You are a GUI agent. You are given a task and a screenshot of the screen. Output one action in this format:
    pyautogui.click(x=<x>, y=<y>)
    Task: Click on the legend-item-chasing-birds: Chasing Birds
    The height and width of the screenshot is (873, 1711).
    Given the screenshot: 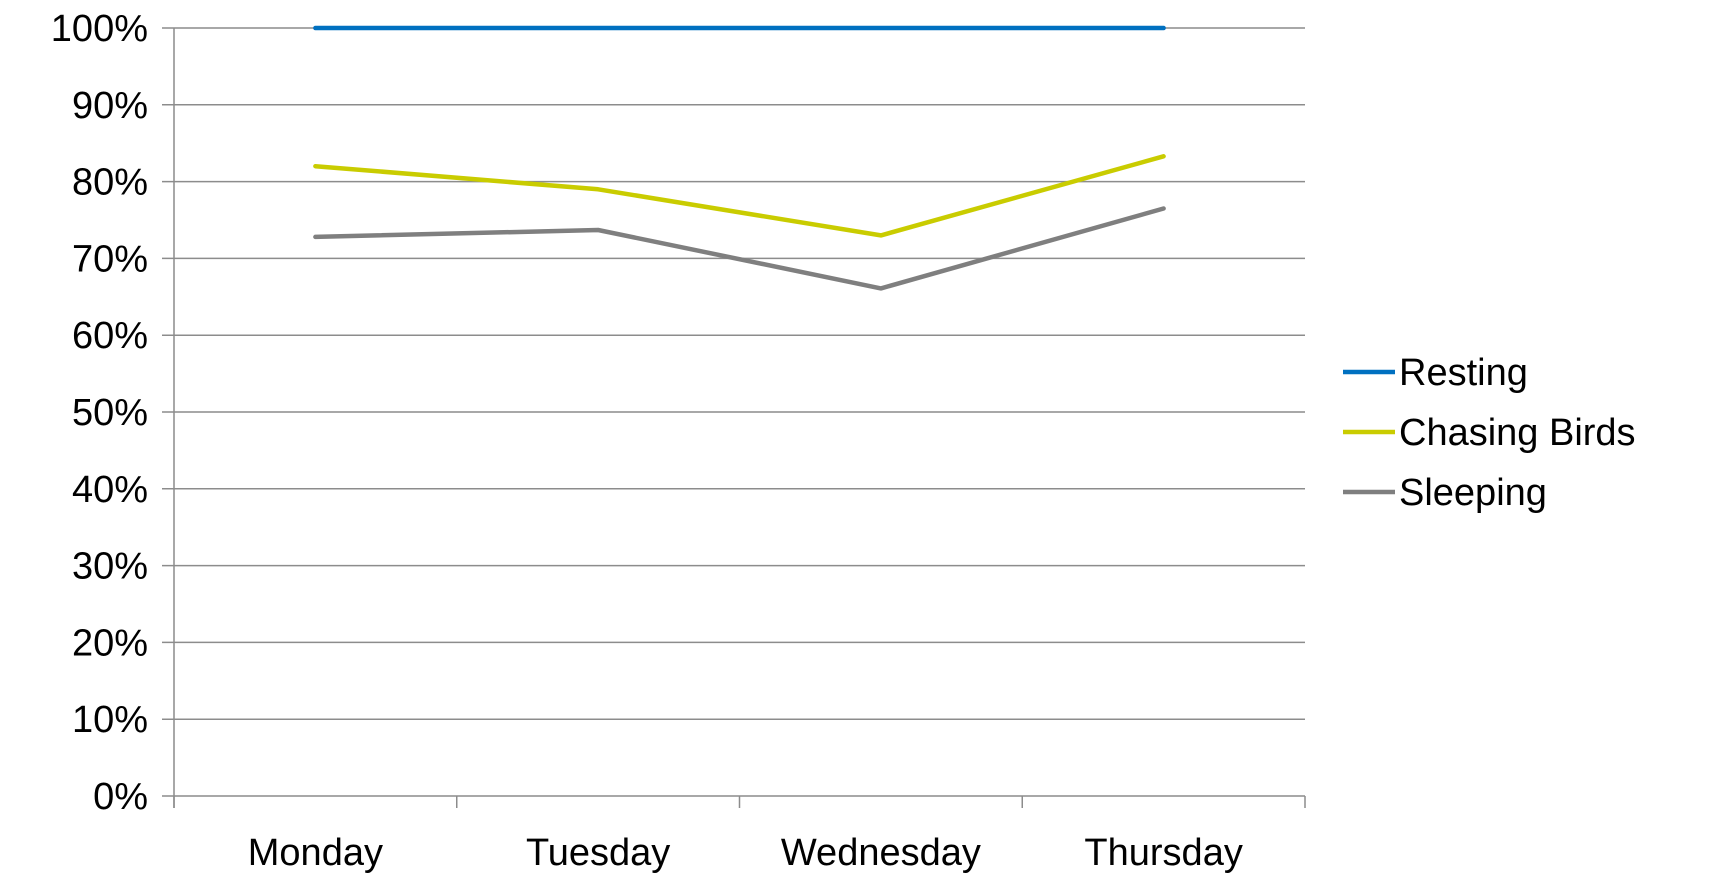 What is the action you would take?
    pyautogui.click(x=1489, y=433)
    